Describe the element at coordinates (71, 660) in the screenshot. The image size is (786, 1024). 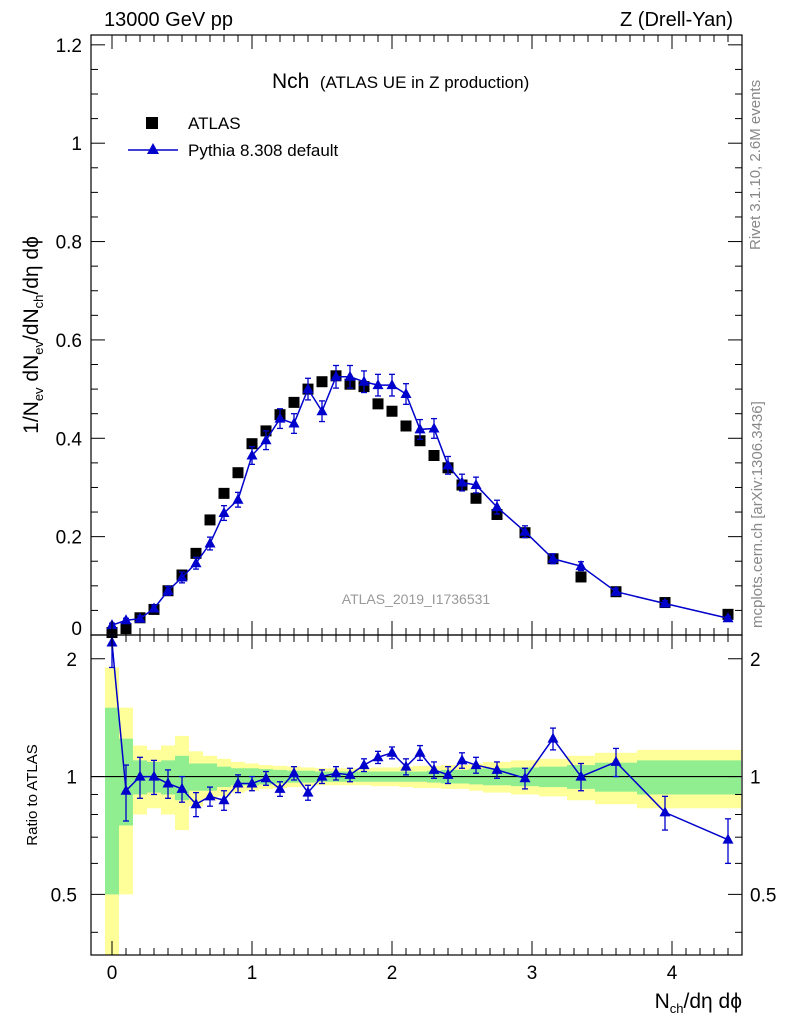
I see `ratio-y-tick-label: 2` at that location.